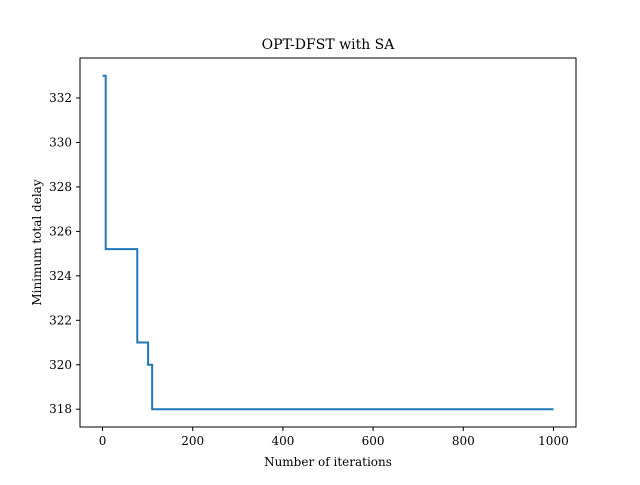 The width and height of the screenshot is (640, 485). What do you see at coordinates (373, 441) in the screenshot?
I see `x-tick-label: 600` at bounding box center [373, 441].